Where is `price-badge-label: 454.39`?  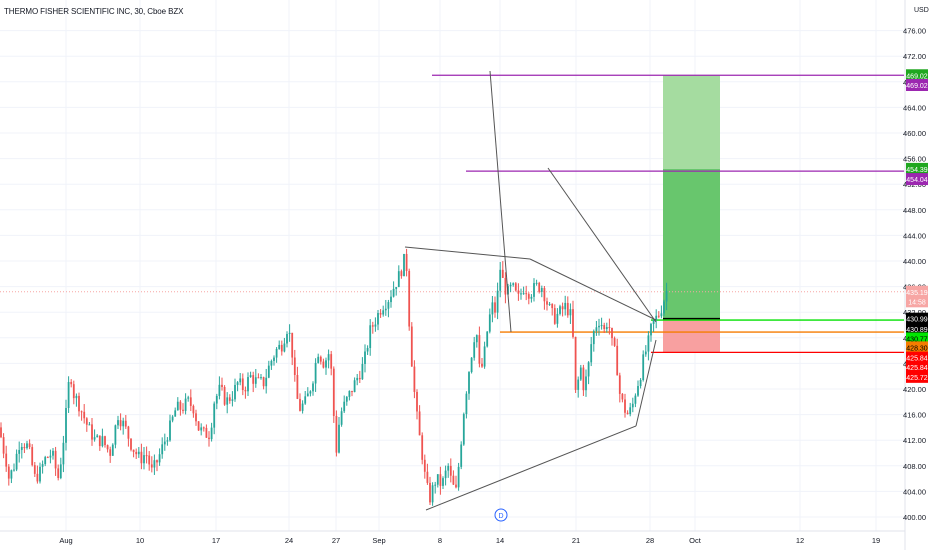
price-badge-label: 454.39 is located at coordinates (917, 170).